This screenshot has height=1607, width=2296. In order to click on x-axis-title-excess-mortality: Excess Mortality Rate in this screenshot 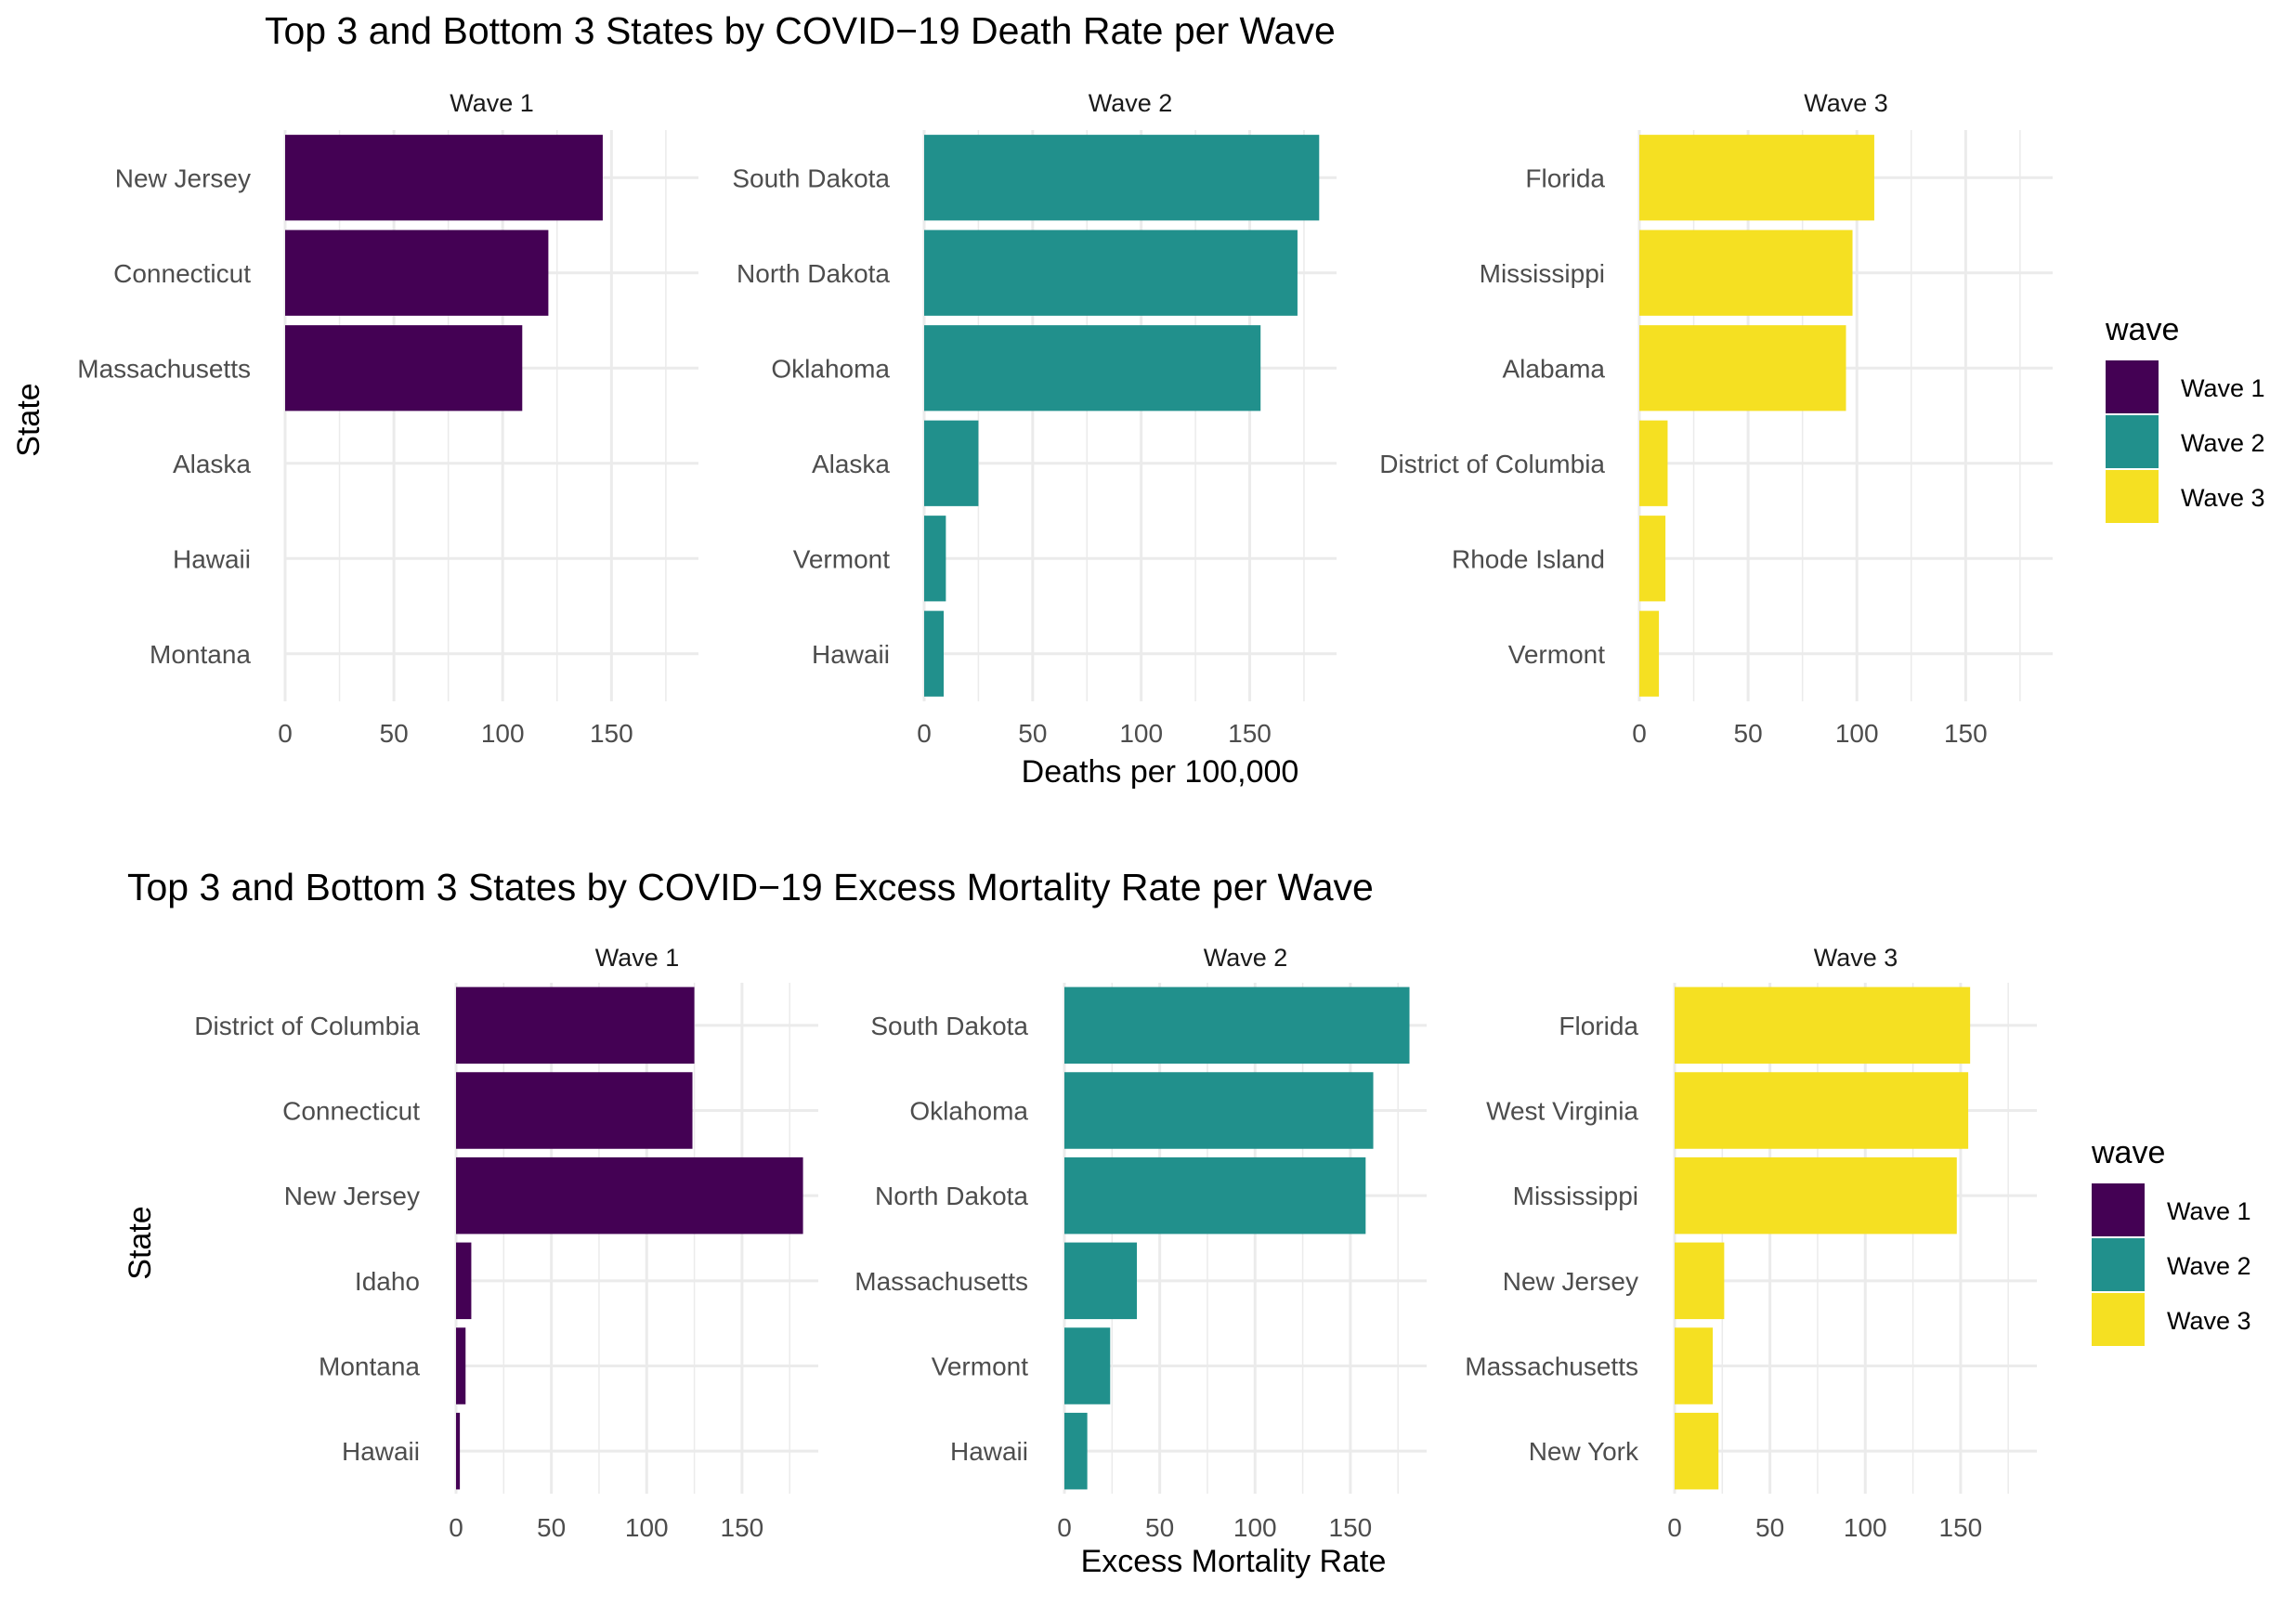, I will do `click(1234, 1561)`.